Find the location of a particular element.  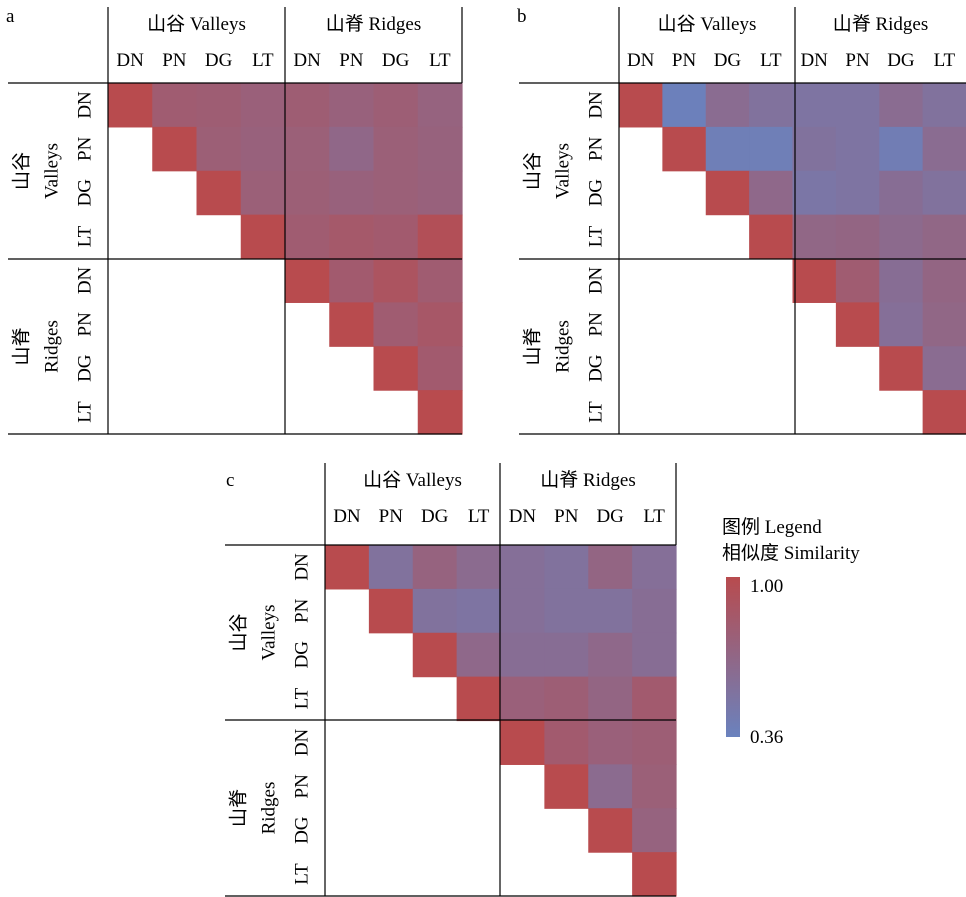

heatmap-cell-r0-c0: 1 is located at coordinates (641, 105).